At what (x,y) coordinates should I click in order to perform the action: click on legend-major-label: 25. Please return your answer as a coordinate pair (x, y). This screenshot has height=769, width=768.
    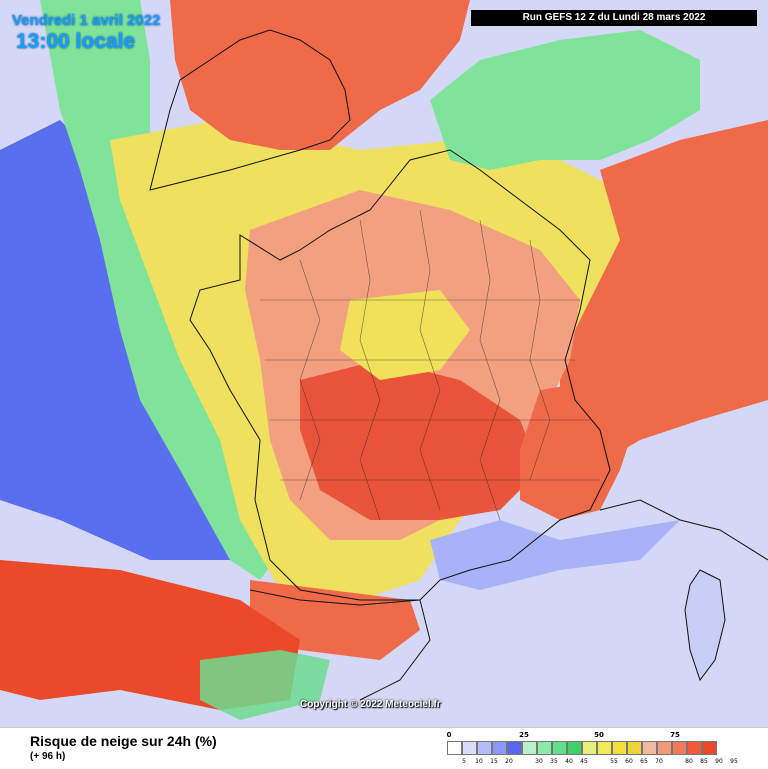
    Looking at the image, I should click on (524, 735).